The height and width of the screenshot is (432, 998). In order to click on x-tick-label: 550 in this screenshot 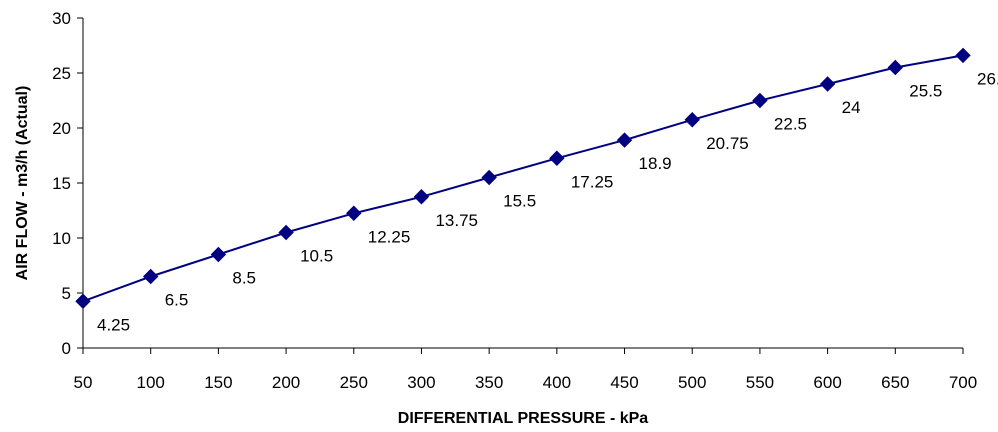, I will do `click(760, 382)`.